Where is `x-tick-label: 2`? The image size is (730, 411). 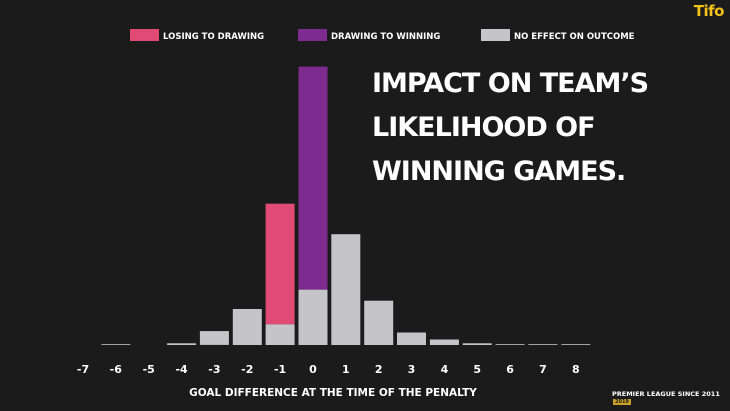 x-tick-label: 2 is located at coordinates (379, 369).